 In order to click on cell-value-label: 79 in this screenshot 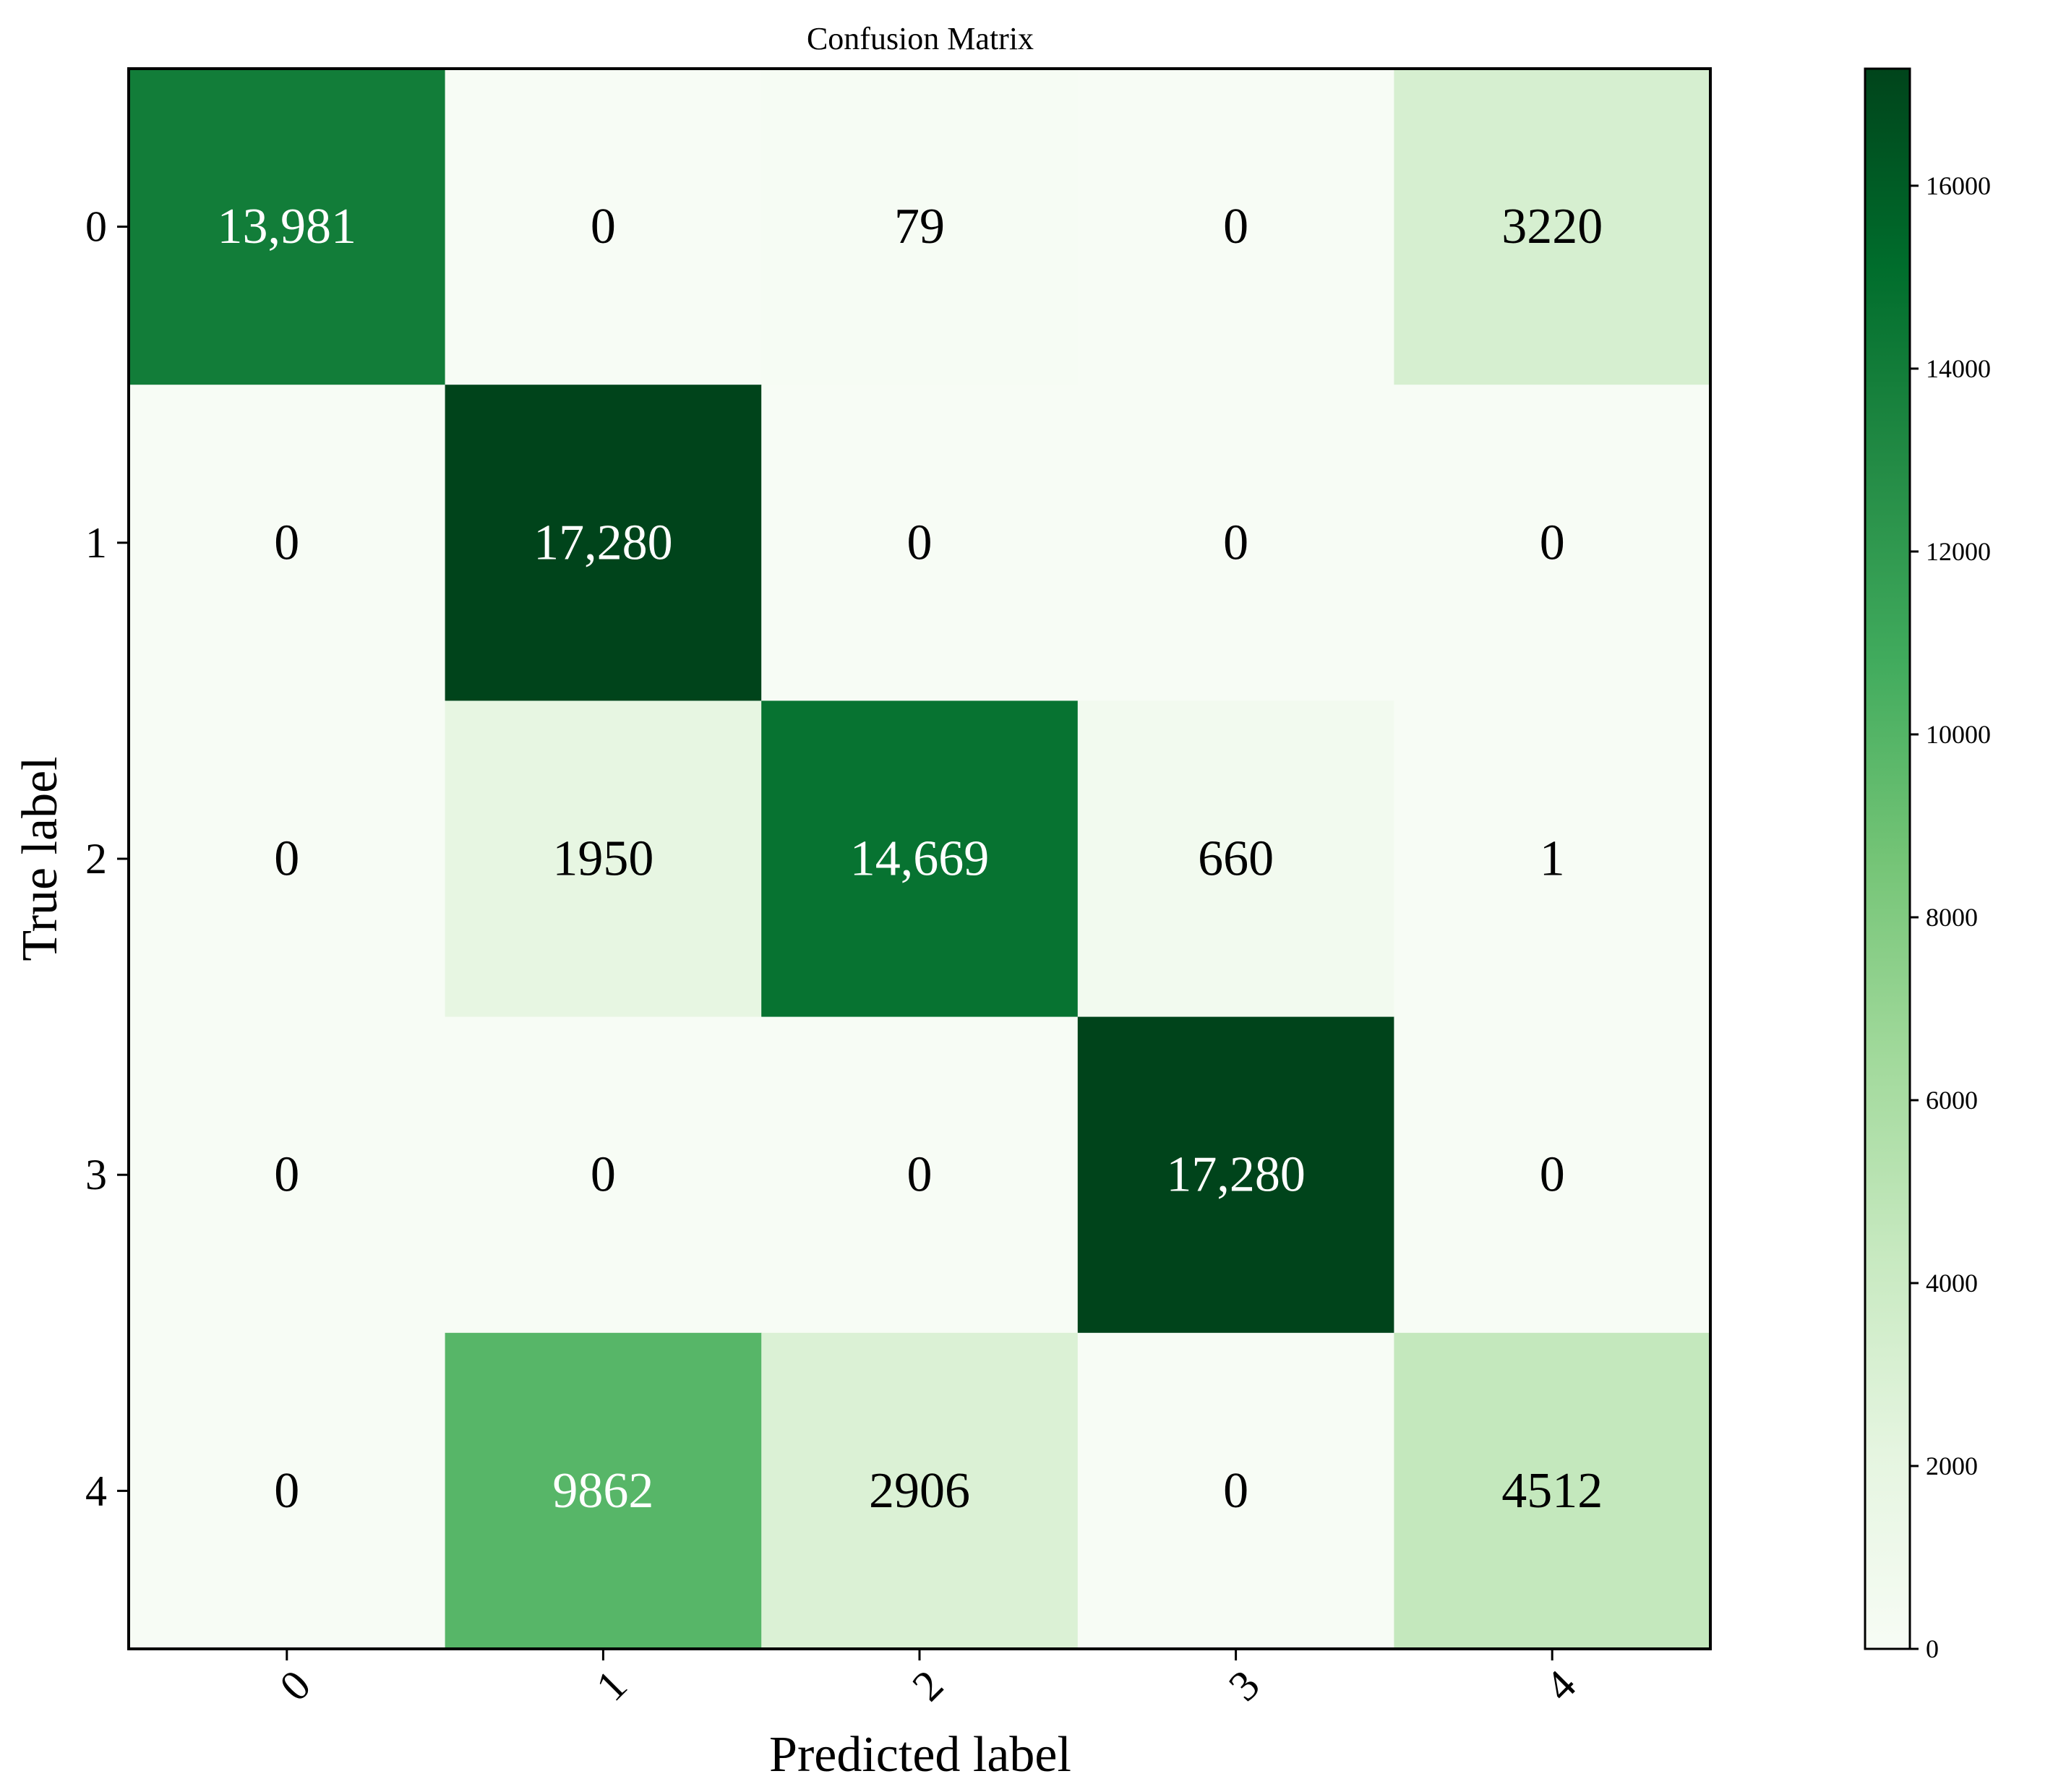, I will do `click(920, 226)`.